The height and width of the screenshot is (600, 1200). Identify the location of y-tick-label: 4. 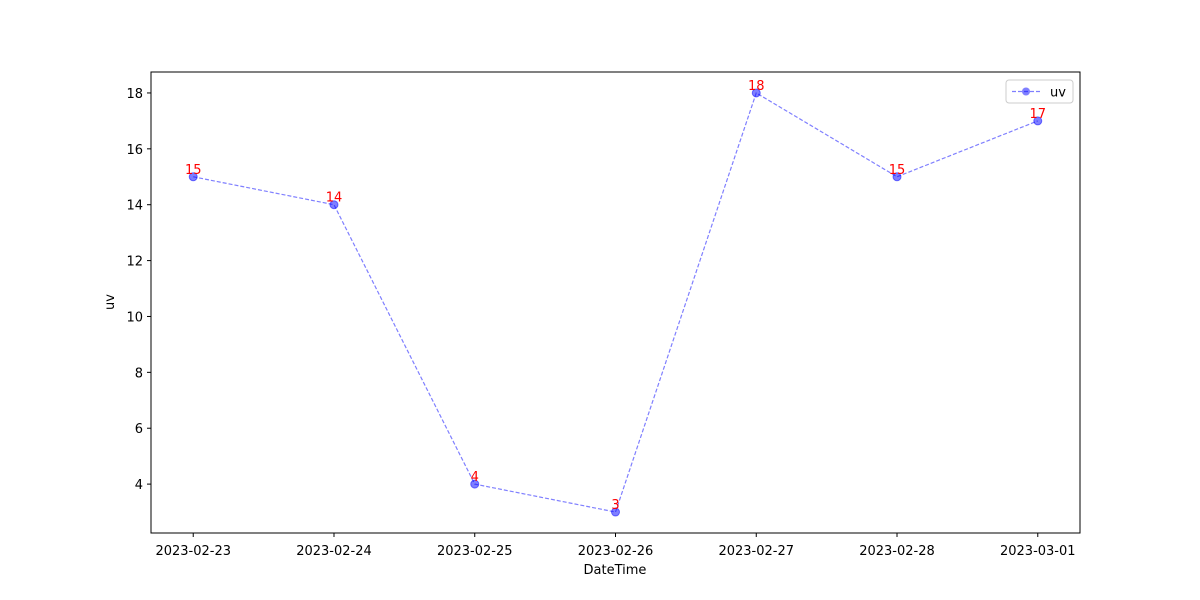
(139, 485).